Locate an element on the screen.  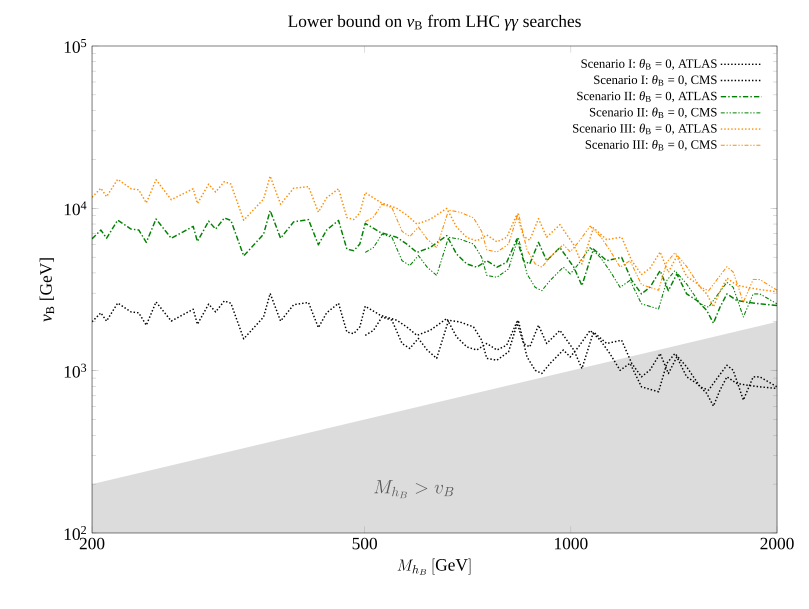
y-tick-label: 10$^{5}$ is located at coordinates (75, 46).